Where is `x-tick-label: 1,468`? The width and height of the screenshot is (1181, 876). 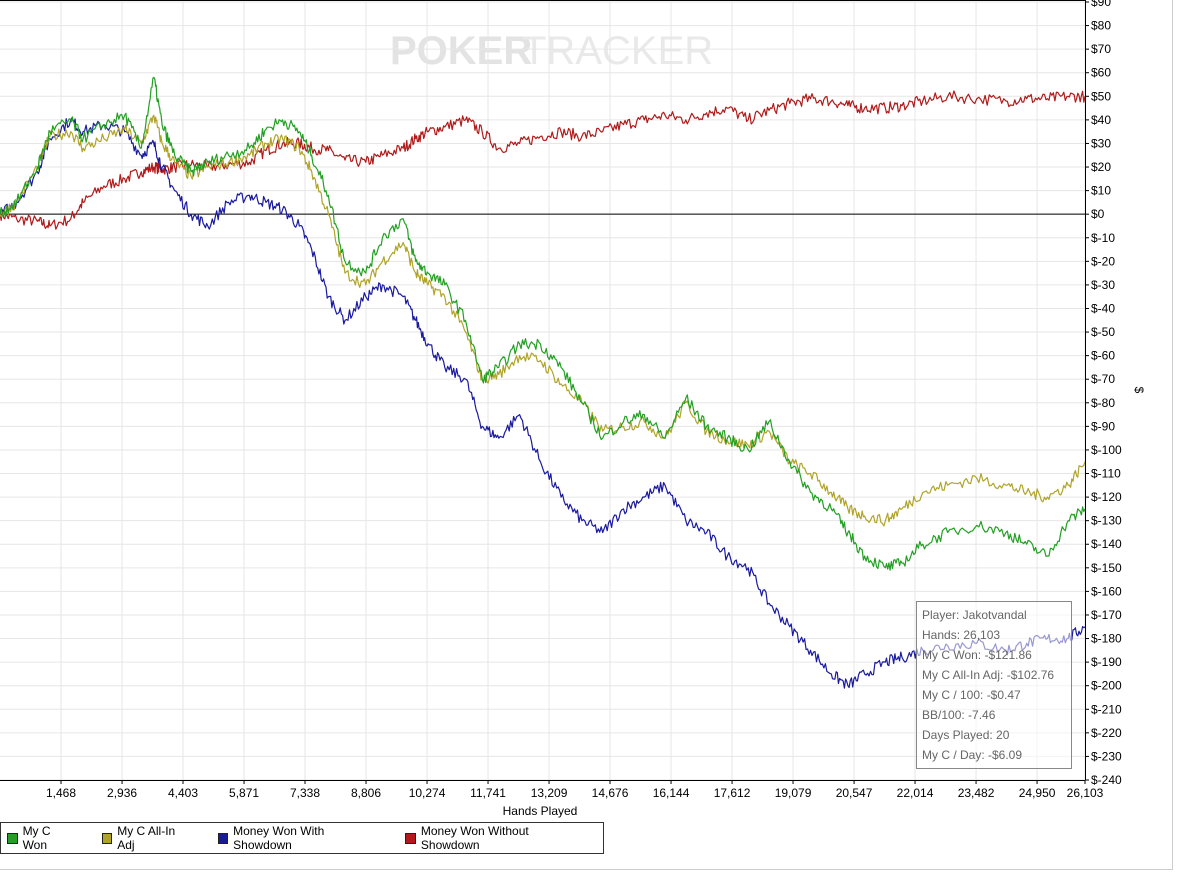 x-tick-label: 1,468 is located at coordinates (61, 793).